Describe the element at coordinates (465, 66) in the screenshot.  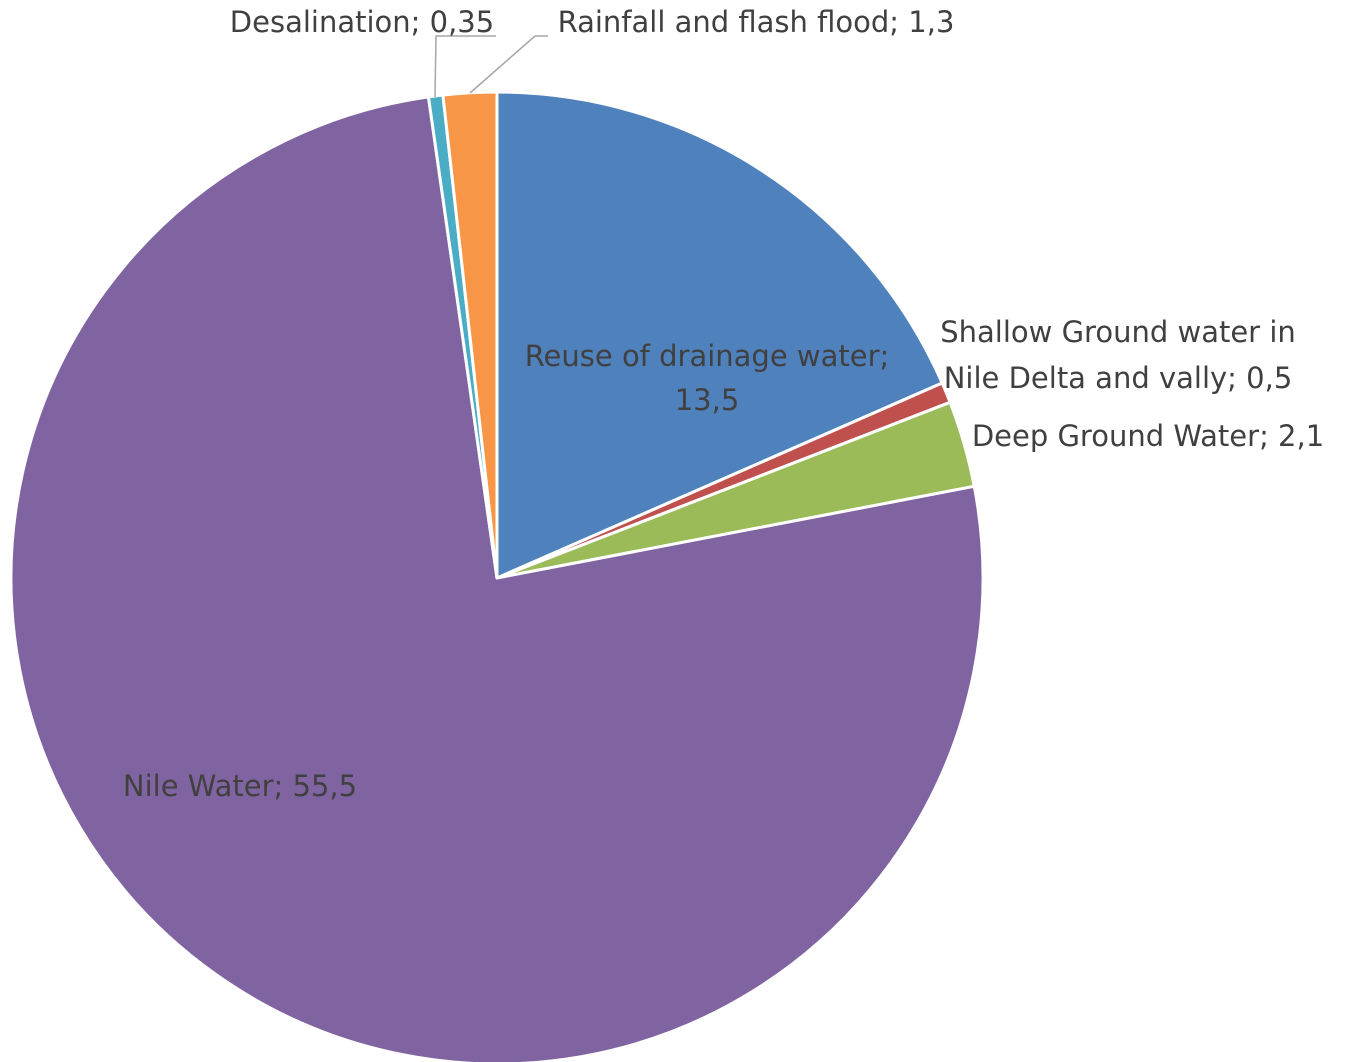
I see `desalination-leader-line` at that location.